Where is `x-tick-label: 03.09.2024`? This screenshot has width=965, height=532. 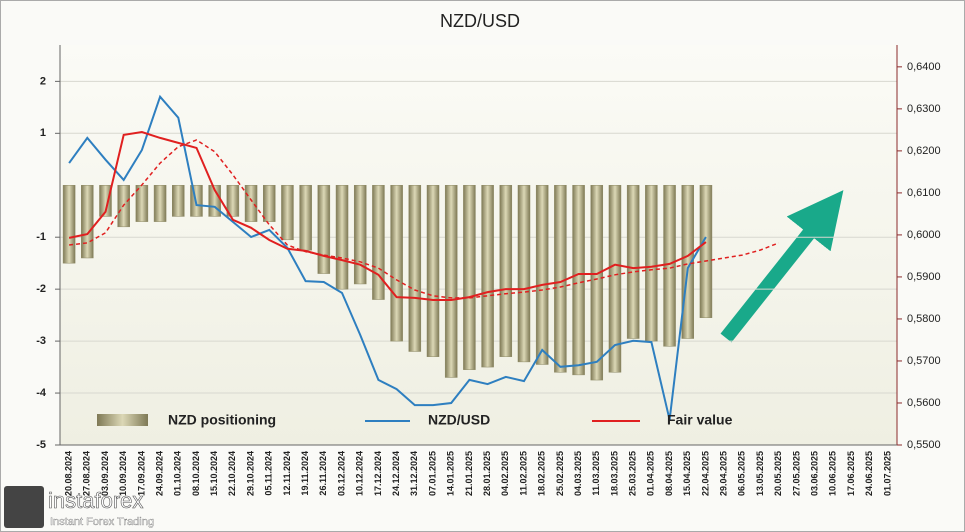
x-tick-label: 03.09.2024 is located at coordinates (105, 473).